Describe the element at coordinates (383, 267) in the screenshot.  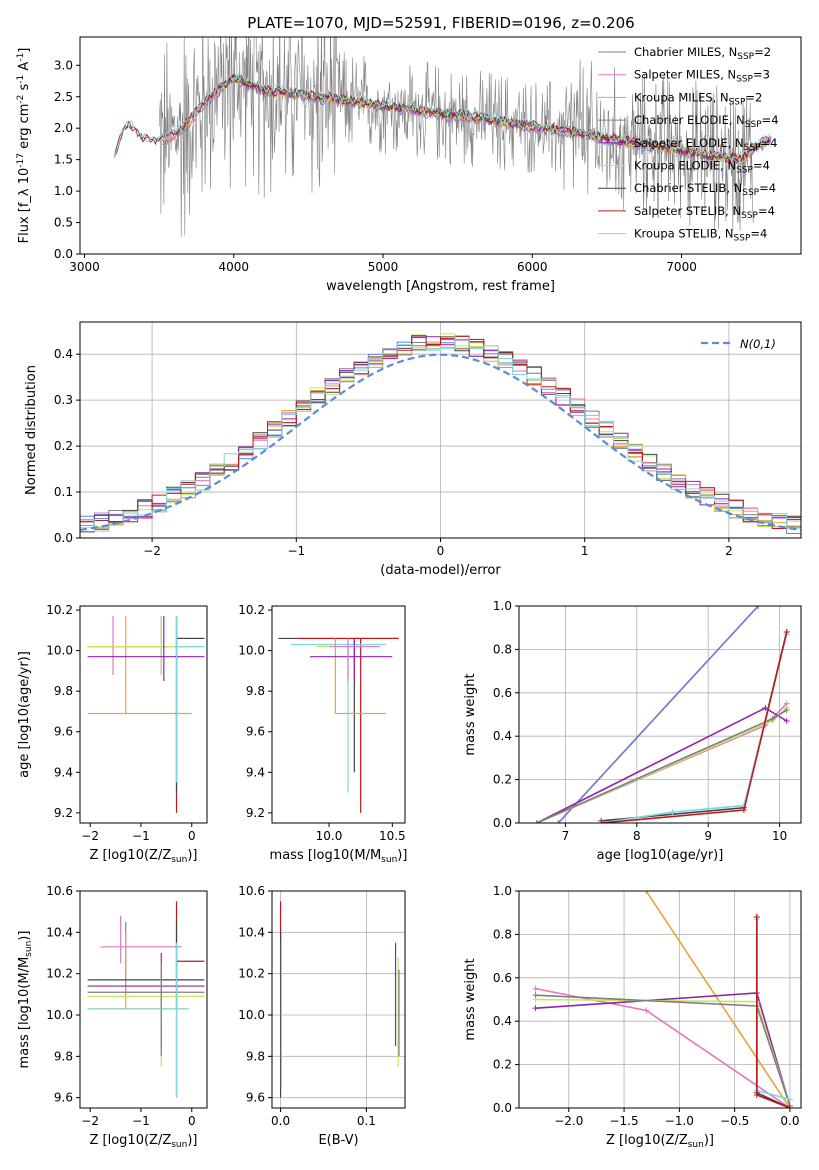
I see `x-tick-label: 5000` at that location.